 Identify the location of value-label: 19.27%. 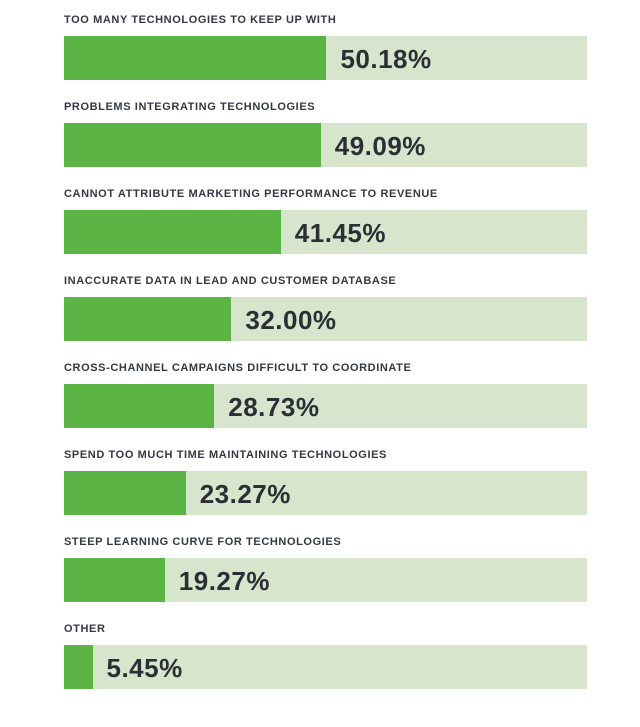
(224, 581).